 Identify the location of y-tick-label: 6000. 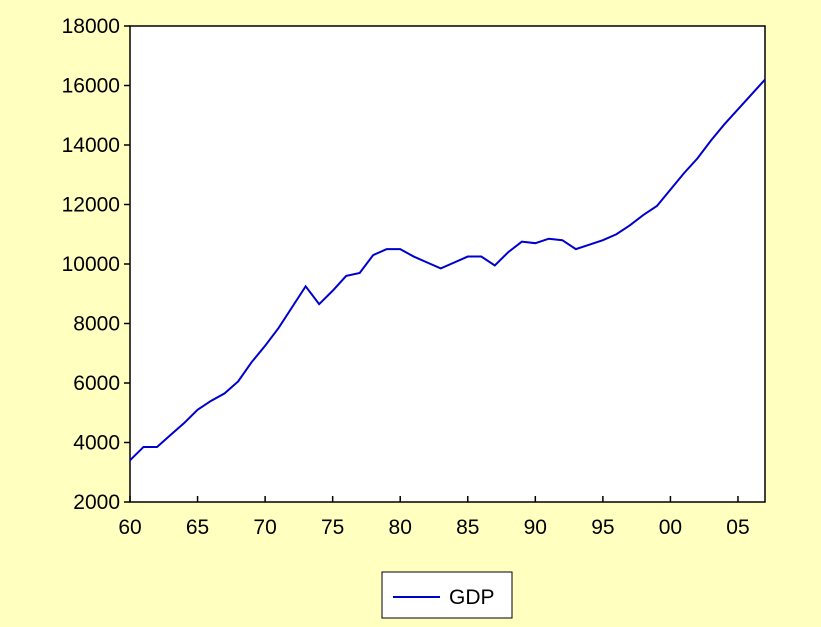
(96, 383).